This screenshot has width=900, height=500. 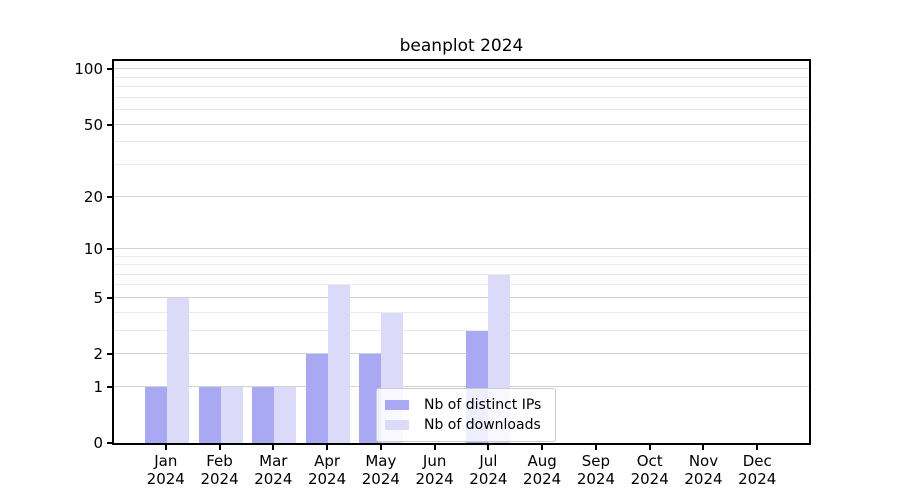 I want to click on x-tick-label: Sep 2024, so click(x=596, y=470).